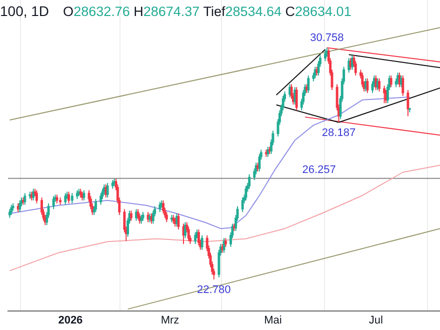 Image resolution: width=440 pixels, height=330 pixels. I want to click on x-tick-label: Jul, so click(375, 320).